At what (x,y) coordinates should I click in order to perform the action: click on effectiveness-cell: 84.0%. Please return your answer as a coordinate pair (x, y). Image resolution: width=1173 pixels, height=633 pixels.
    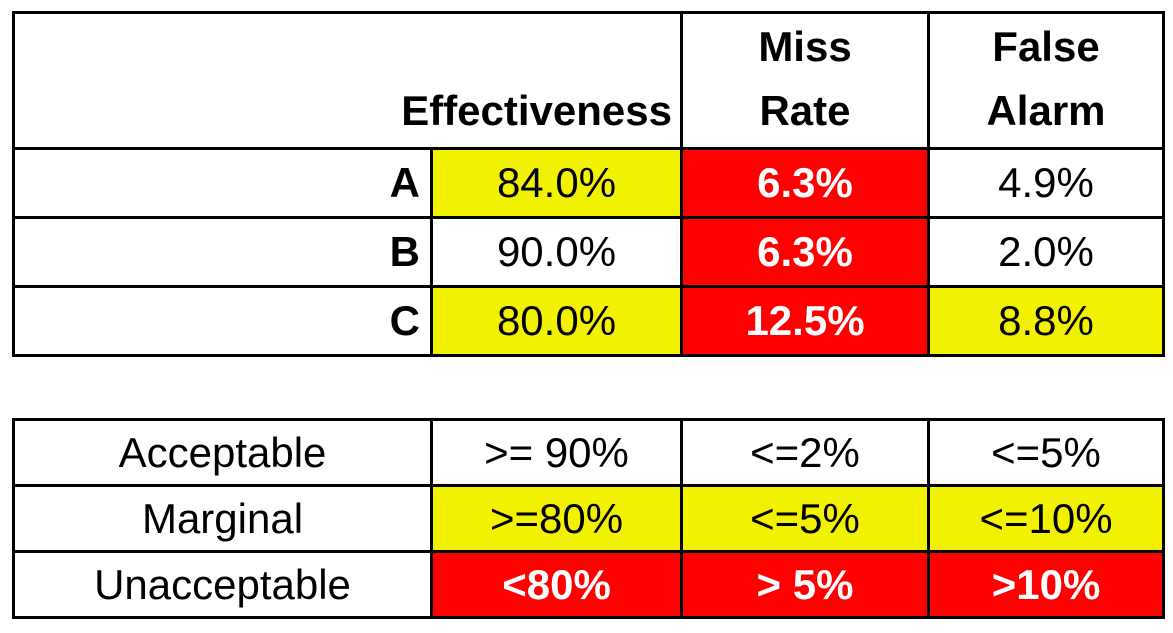
    Looking at the image, I should click on (556, 183).